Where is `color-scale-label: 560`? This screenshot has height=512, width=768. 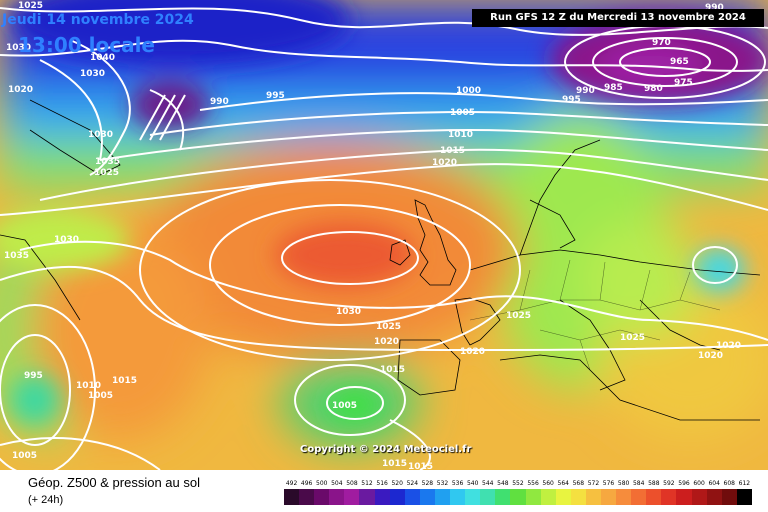
color-scale-label: 560 is located at coordinates (548, 483).